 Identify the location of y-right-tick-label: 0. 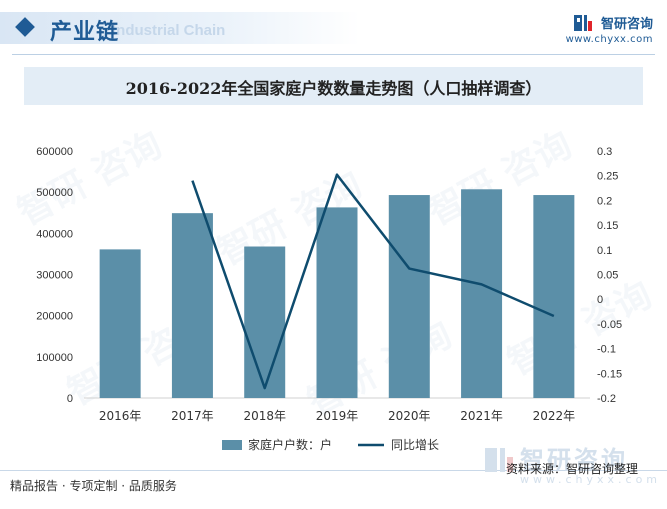
(600, 300).